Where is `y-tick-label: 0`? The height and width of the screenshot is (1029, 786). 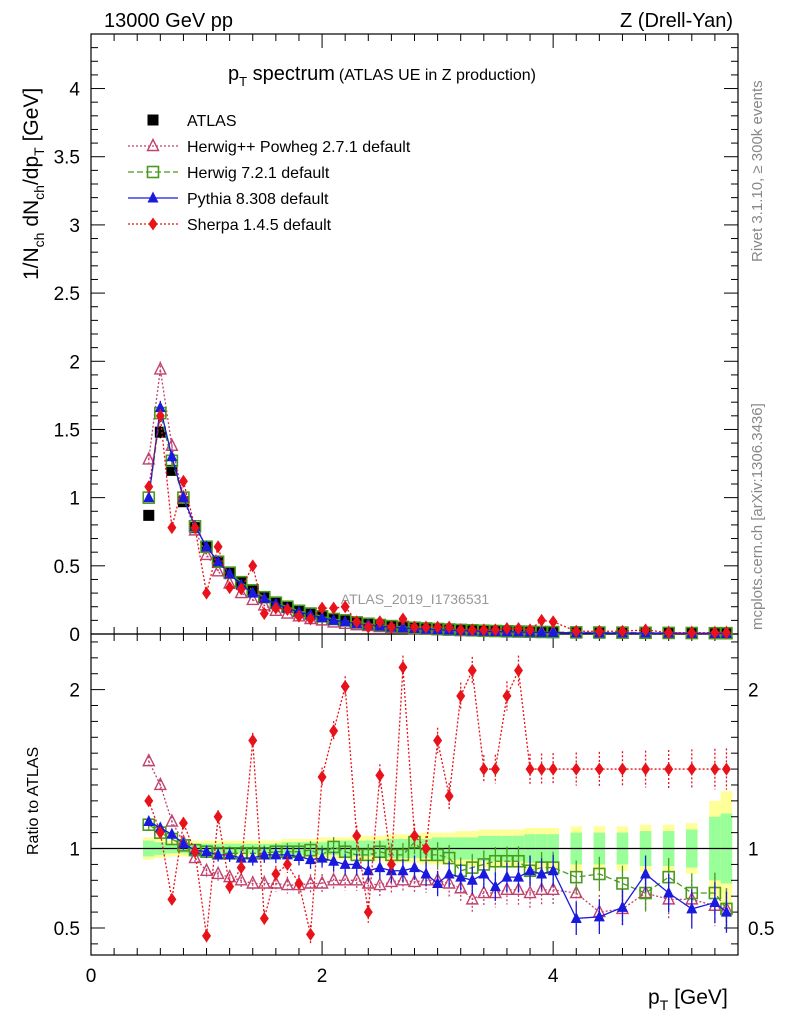 y-tick-label: 0 is located at coordinates (74, 635).